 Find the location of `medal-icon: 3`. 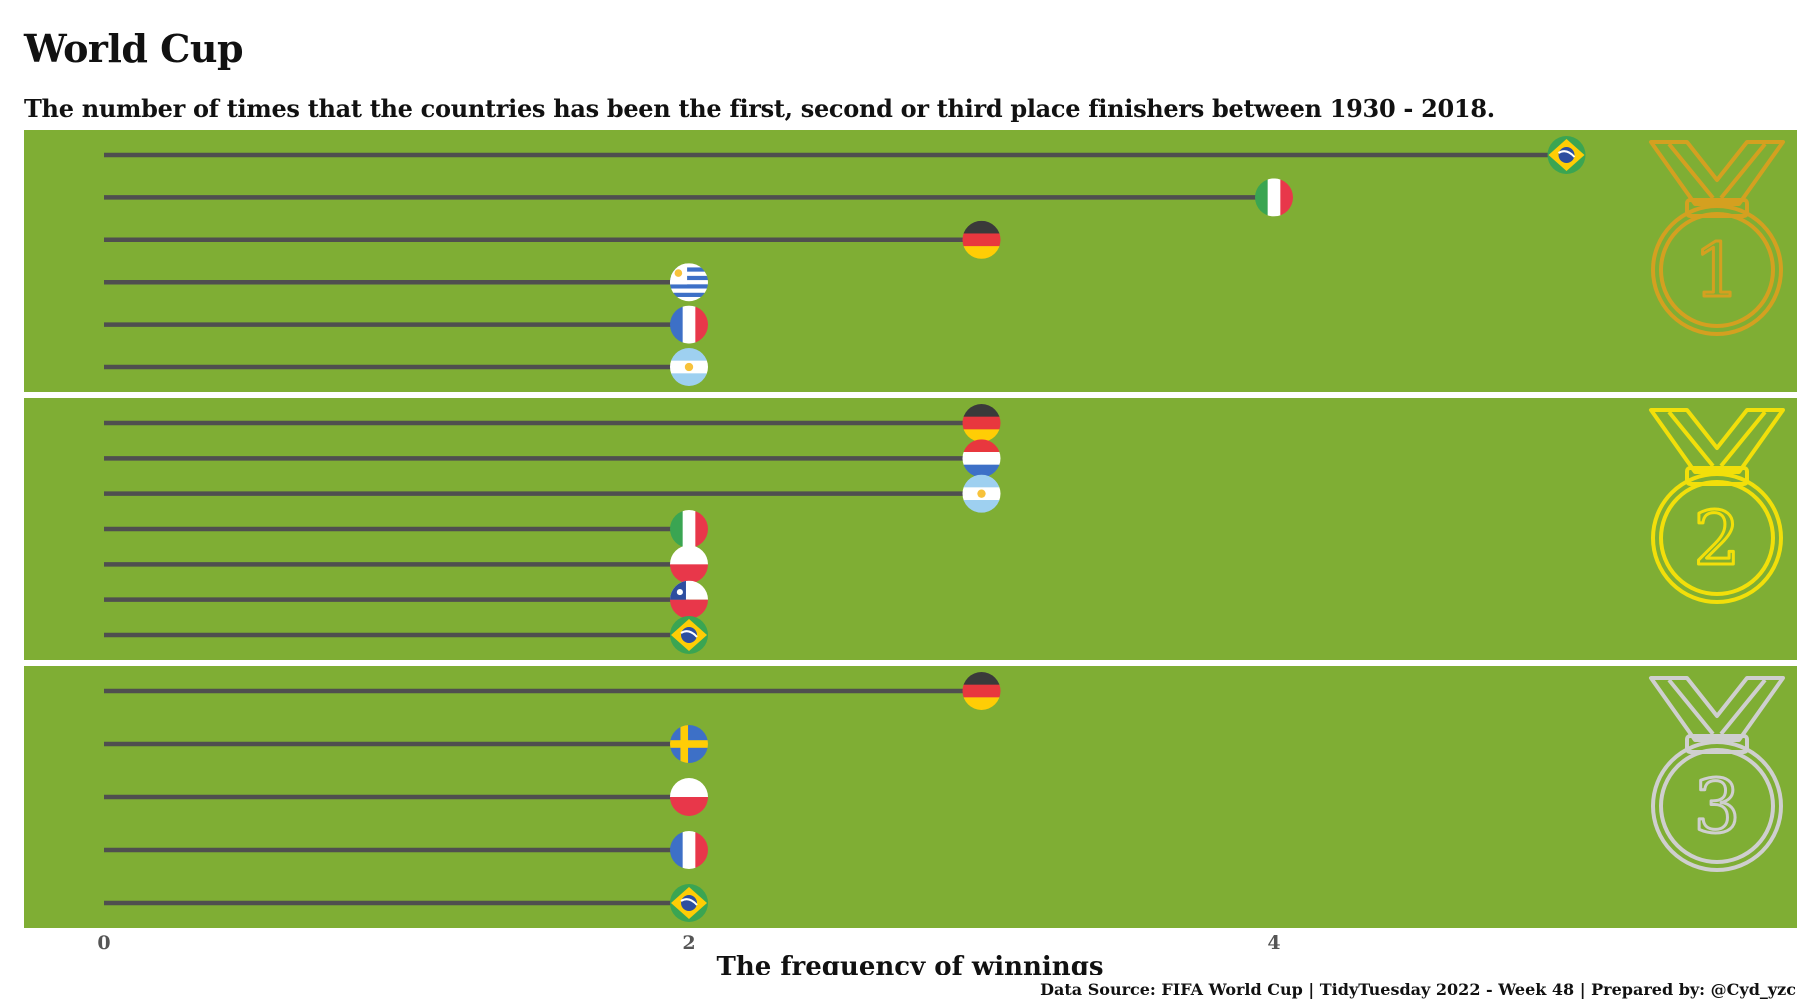

medal-icon: 3 is located at coordinates (1717, 774).